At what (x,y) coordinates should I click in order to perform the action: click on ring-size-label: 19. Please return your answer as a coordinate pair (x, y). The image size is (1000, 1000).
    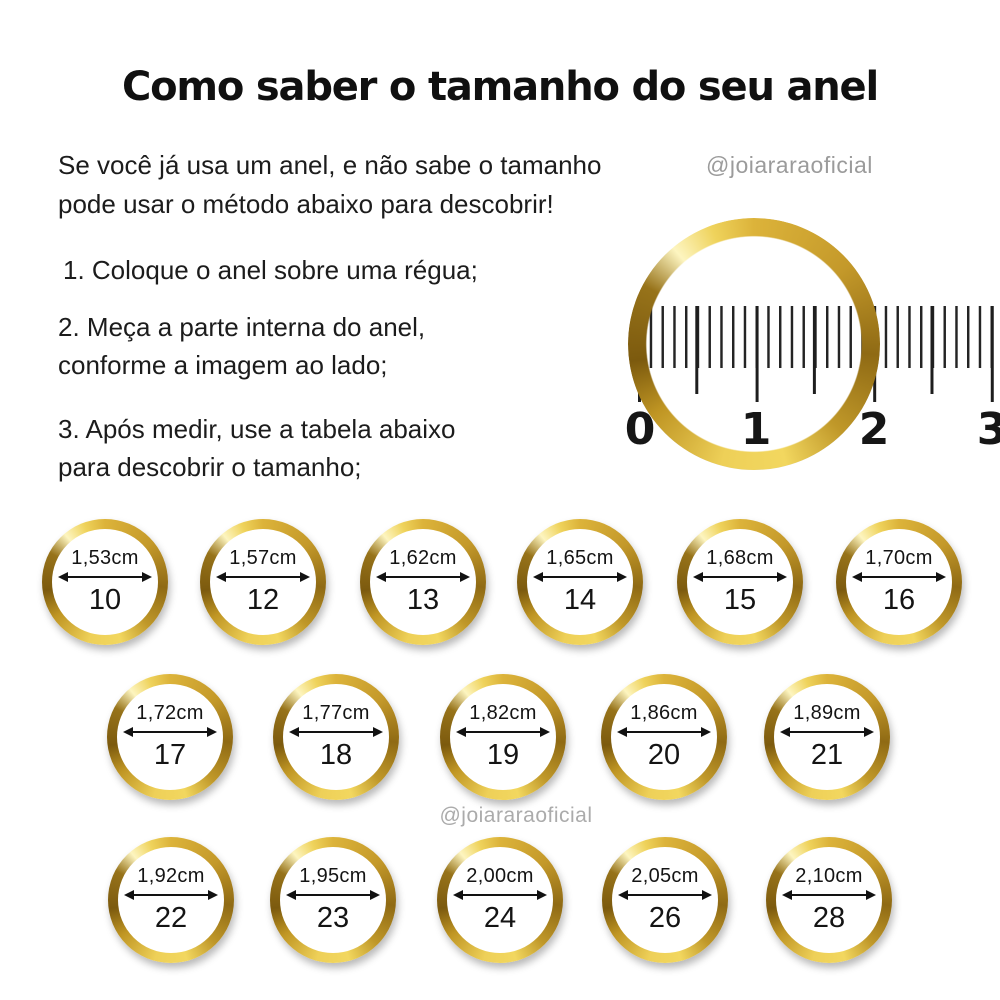
    Looking at the image, I should click on (503, 755).